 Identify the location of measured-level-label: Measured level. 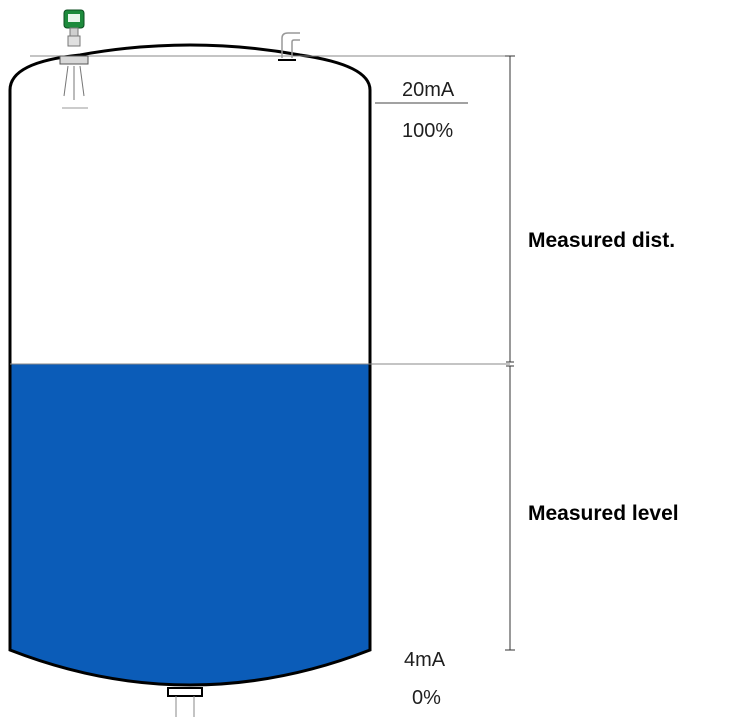
(603, 513).